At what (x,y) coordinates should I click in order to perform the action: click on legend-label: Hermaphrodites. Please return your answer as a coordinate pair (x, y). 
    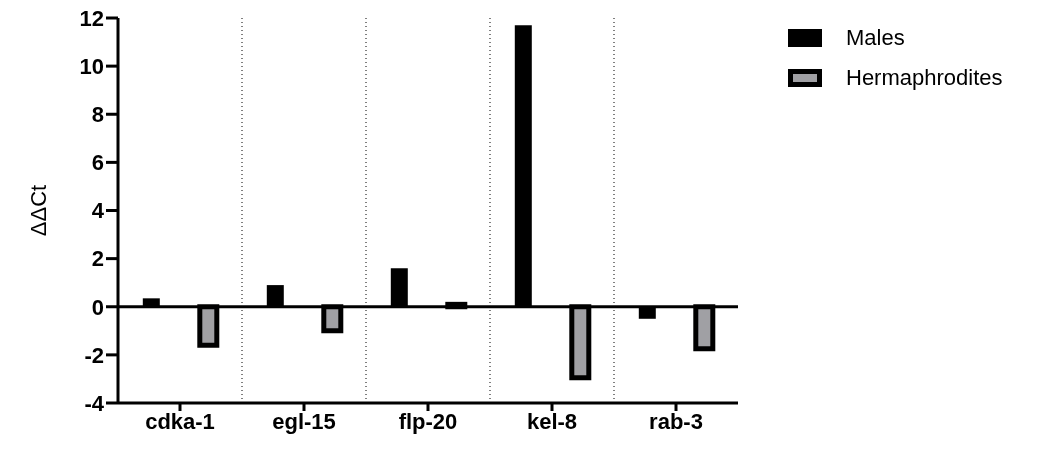
    Looking at the image, I should click on (924, 78).